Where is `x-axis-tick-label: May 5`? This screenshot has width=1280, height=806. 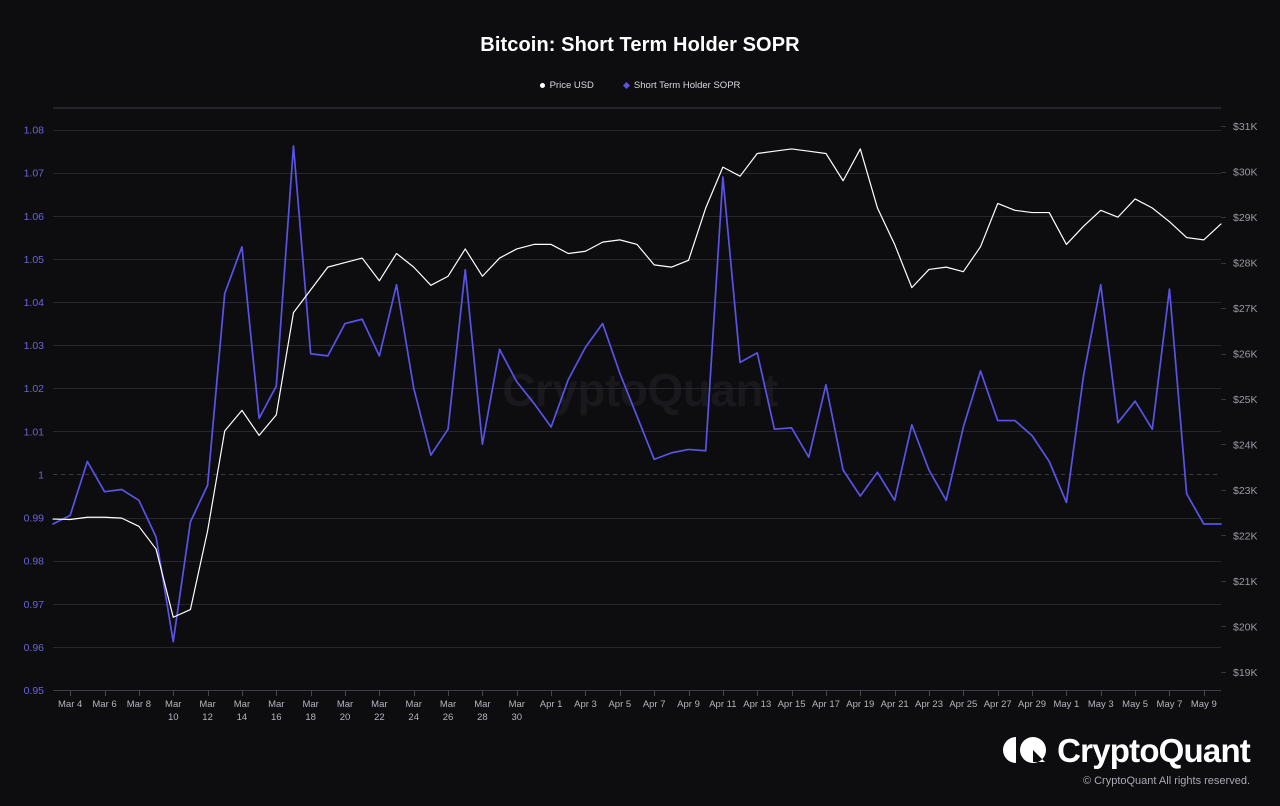
x-axis-tick-label: May 5 is located at coordinates (1135, 704).